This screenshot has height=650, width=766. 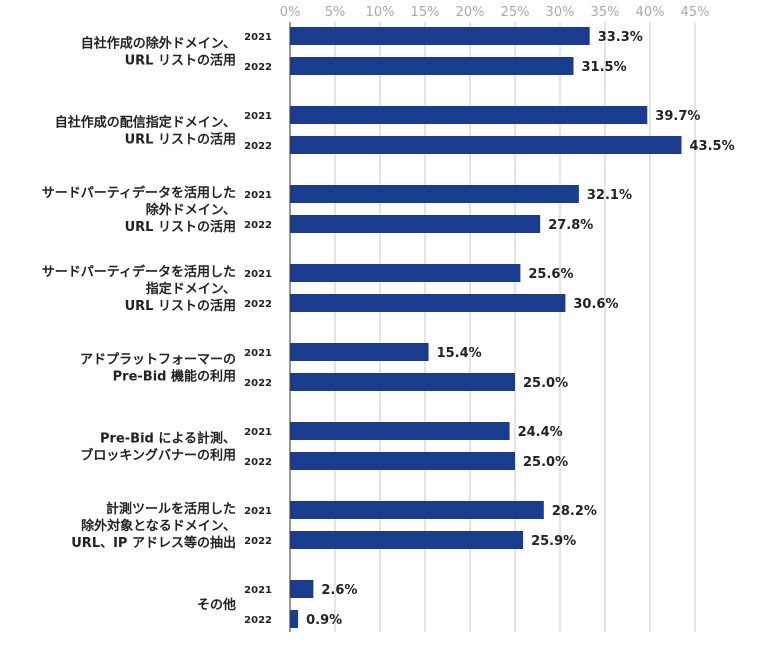 I want to click on x-tick-label: 5%, so click(x=335, y=12).